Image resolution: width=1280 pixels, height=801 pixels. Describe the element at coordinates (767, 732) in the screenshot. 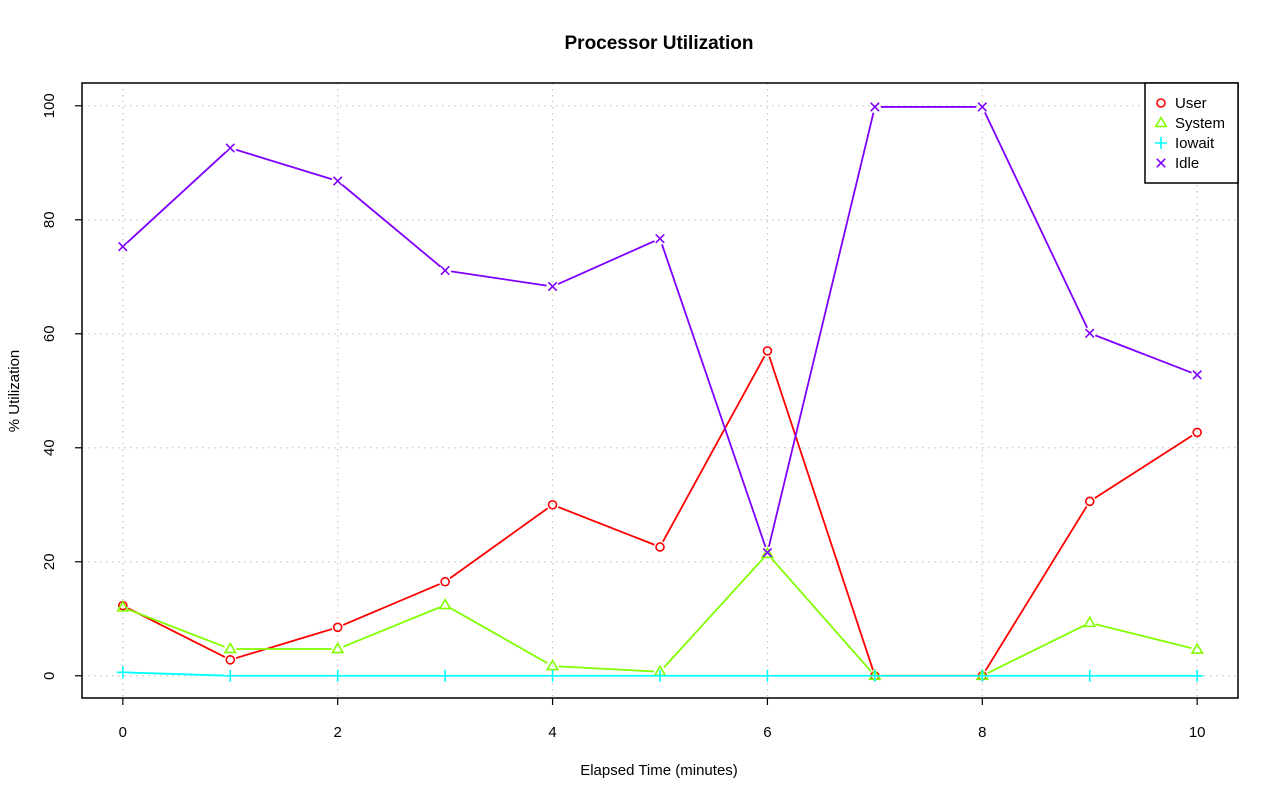

I see `x-tick-label: 6` at that location.